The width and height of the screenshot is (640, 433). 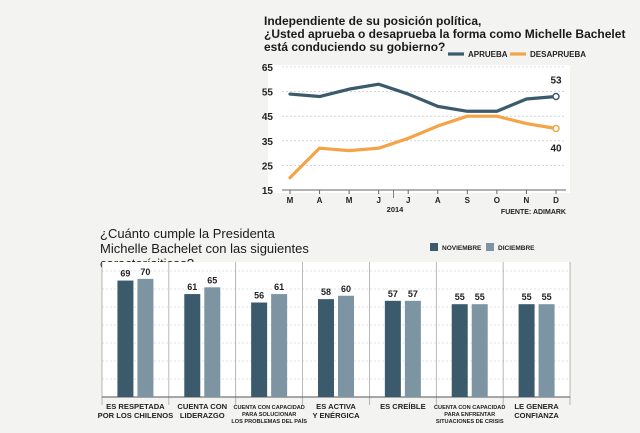 I want to click on year-label: 2014, so click(x=396, y=209).